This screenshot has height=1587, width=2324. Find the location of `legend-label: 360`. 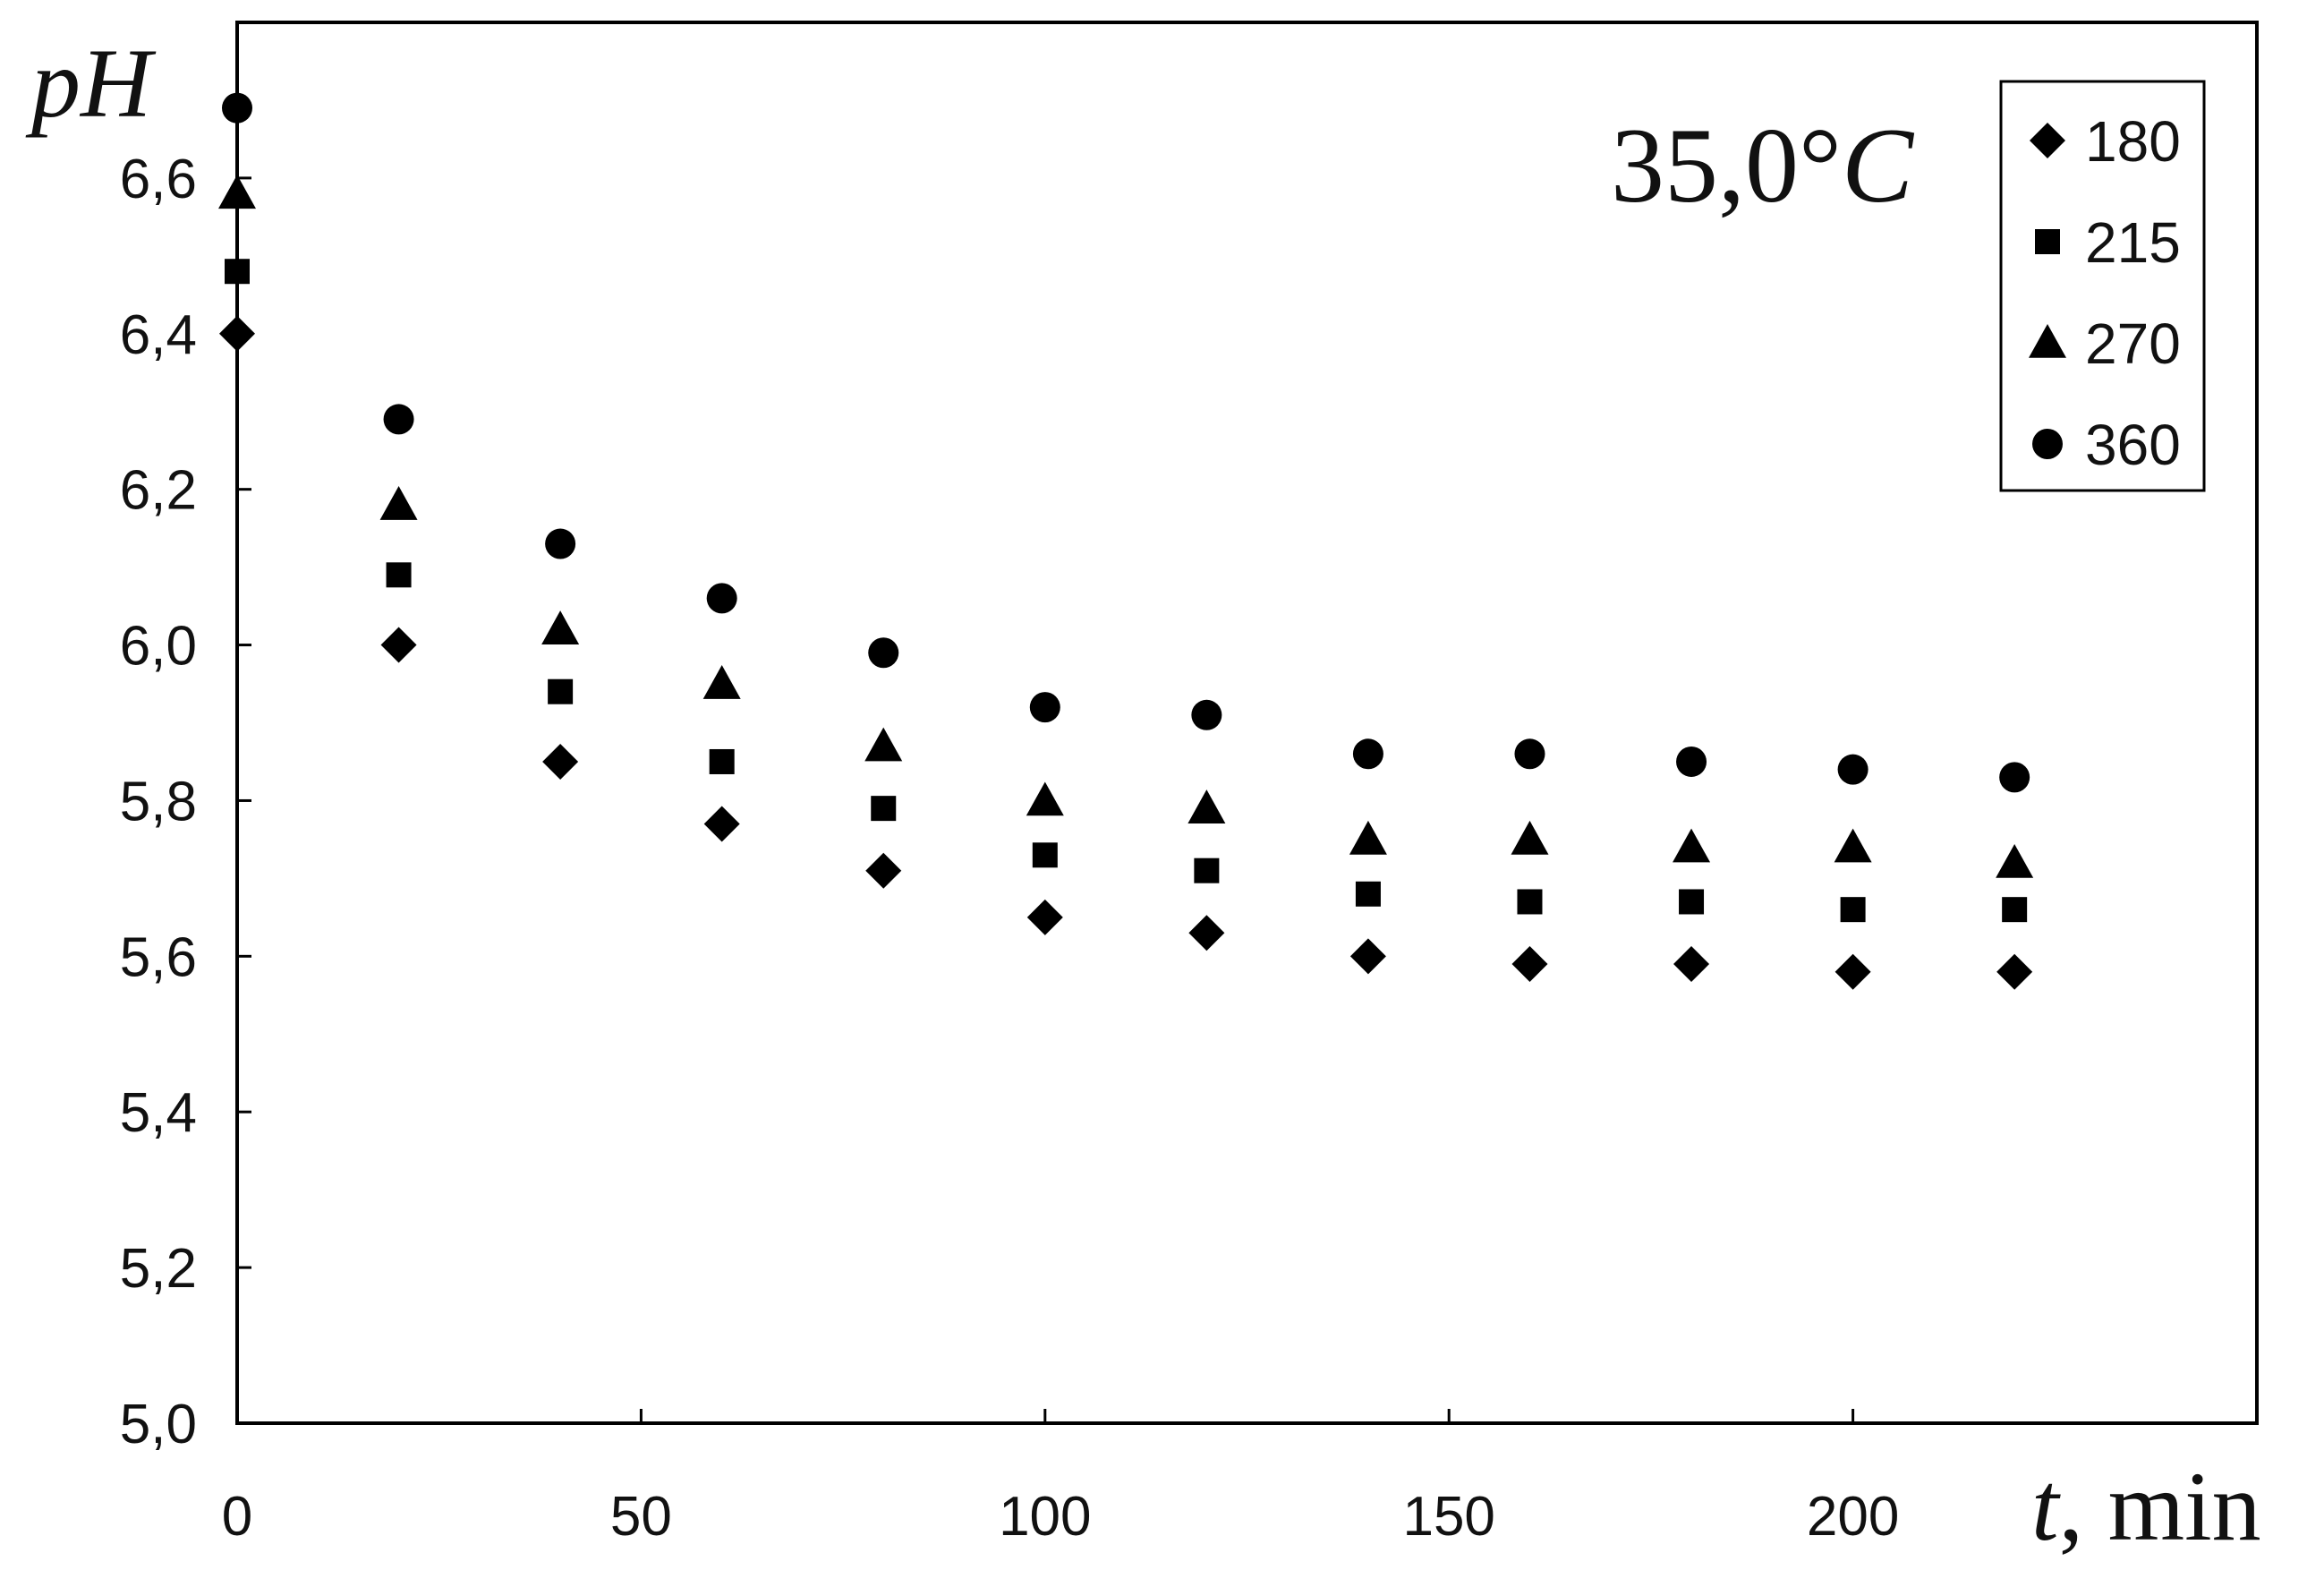

legend-label: 360 is located at coordinates (2133, 445).